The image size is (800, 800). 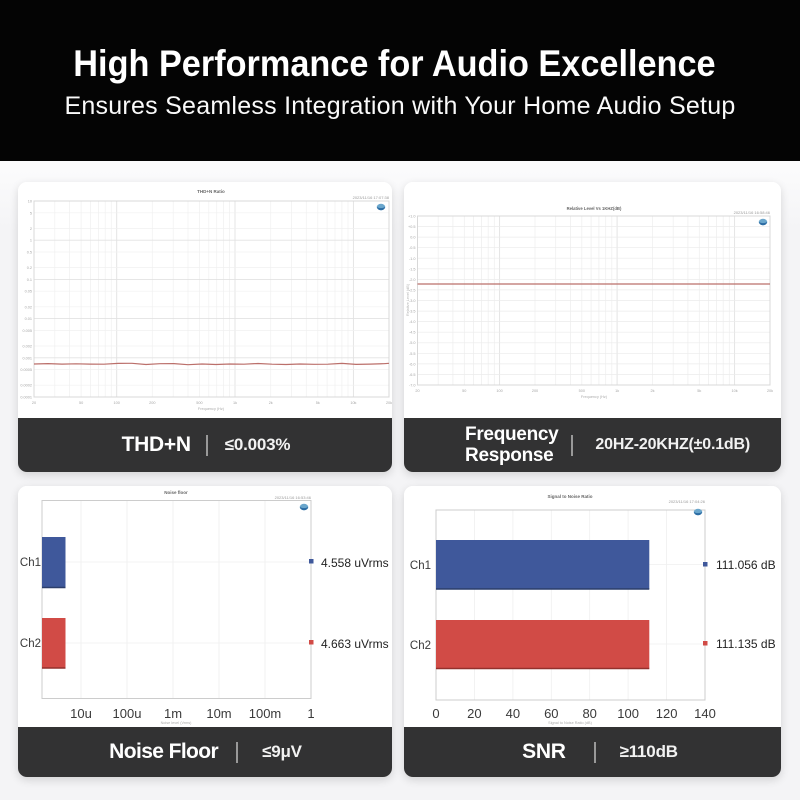 I want to click on svg-text: 5, so click(x=31, y=213).